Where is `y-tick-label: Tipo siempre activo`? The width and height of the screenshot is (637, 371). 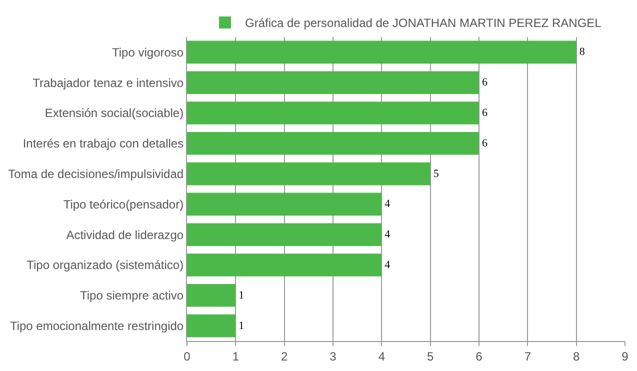 y-tick-label: Tipo siempre activo is located at coordinates (132, 295).